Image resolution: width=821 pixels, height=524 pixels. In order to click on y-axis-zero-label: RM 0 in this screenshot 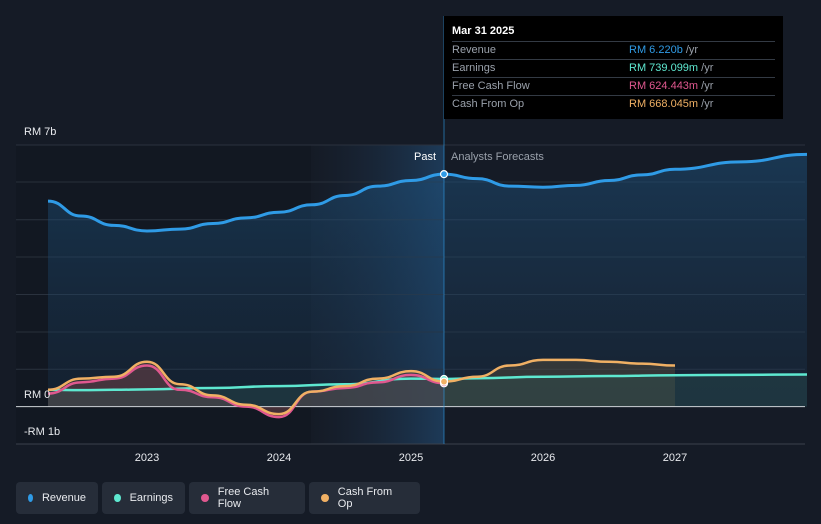, I will do `click(37, 395)`.